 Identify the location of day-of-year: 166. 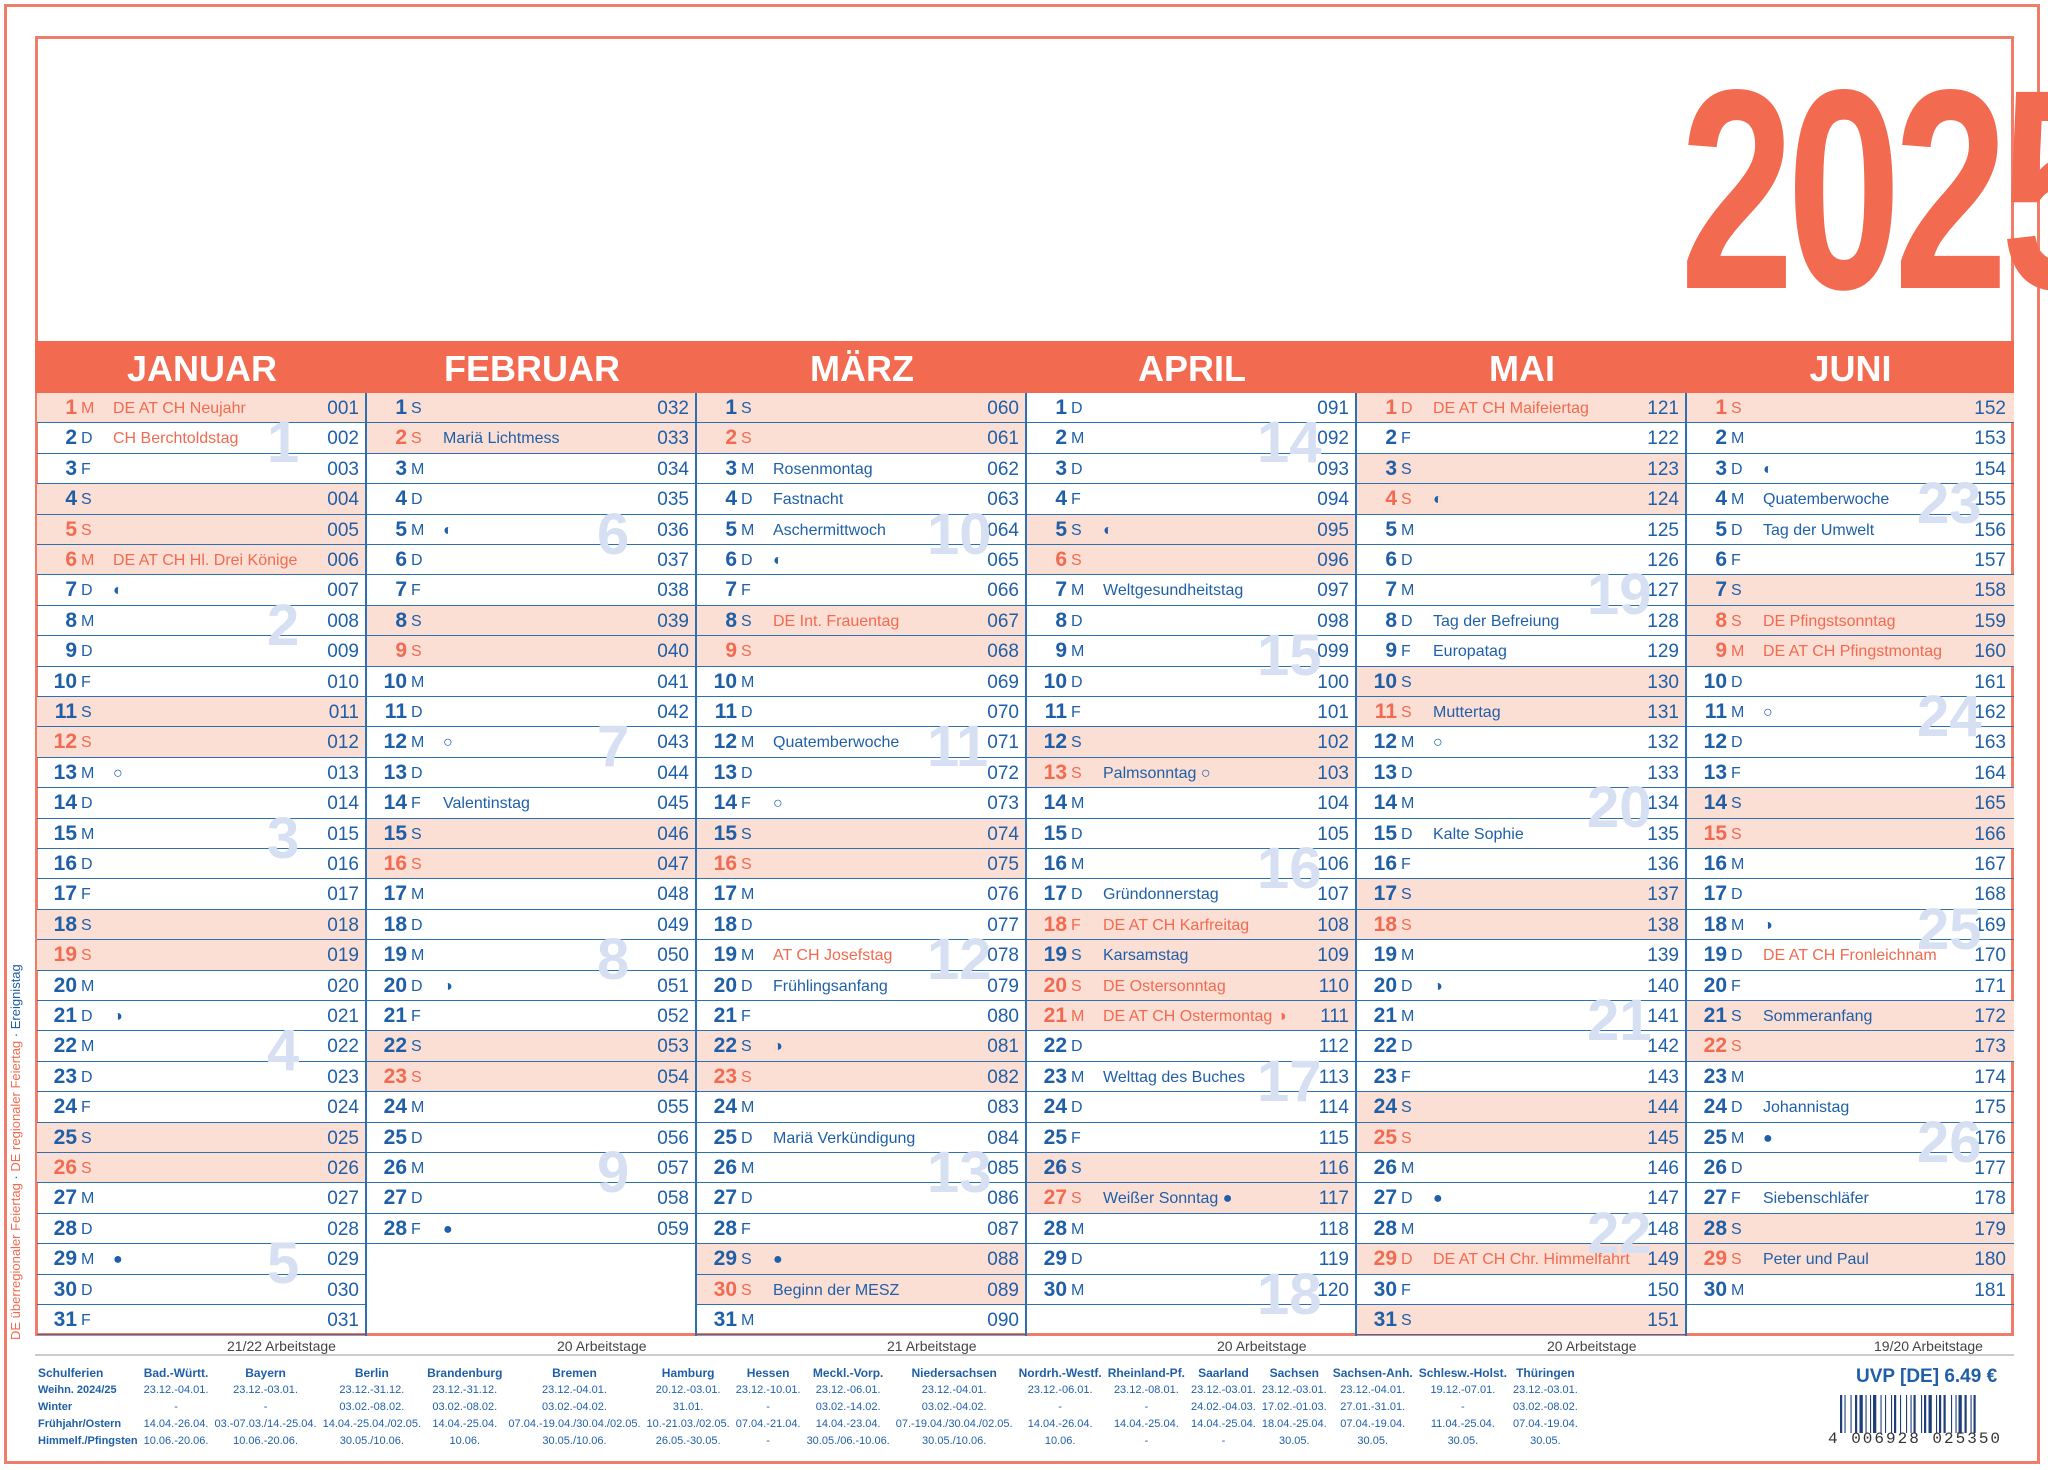
(1990, 834).